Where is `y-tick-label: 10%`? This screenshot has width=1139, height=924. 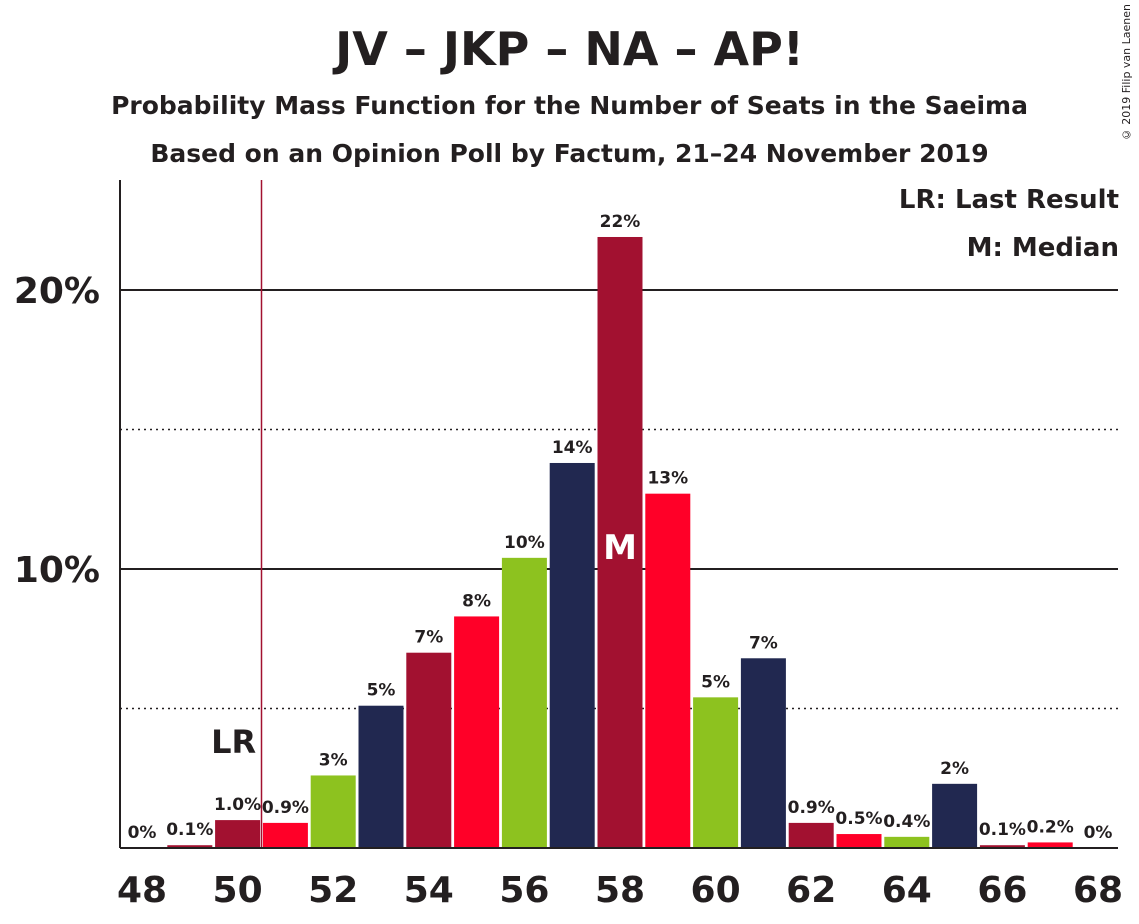
y-tick-label: 10% is located at coordinates (57, 570).